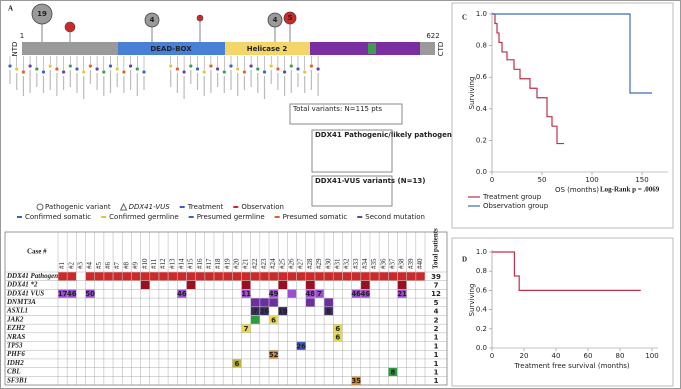 Image resolution: width=681 pixels, height=389 pixels. Describe the element at coordinates (34, 276) in the screenshot. I see `gene-label: DDX41 Pathogenic` at that location.